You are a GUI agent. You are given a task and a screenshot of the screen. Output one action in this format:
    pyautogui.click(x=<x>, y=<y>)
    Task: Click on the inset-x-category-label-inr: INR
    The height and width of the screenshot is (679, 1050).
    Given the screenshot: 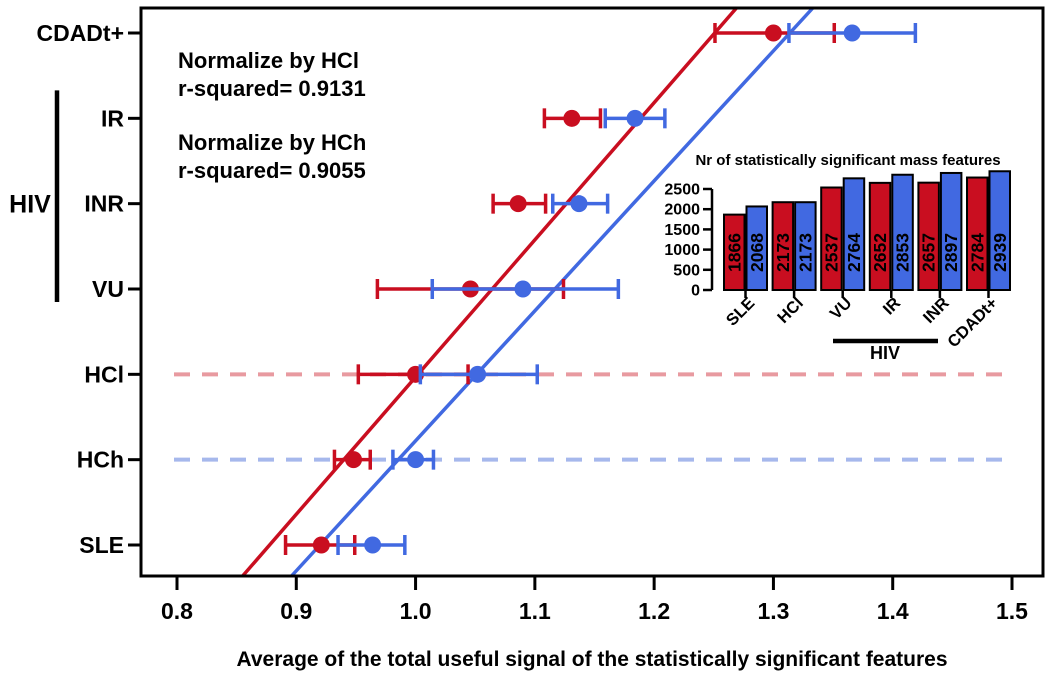 What is the action you would take?
    pyautogui.click(x=936, y=310)
    